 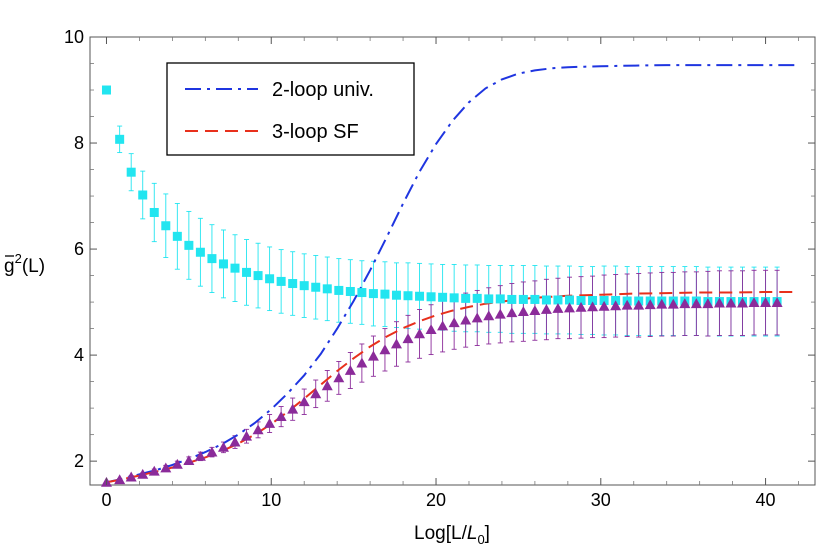 What do you see at coordinates (766, 500) in the screenshot?
I see `x-tick-label: 40` at bounding box center [766, 500].